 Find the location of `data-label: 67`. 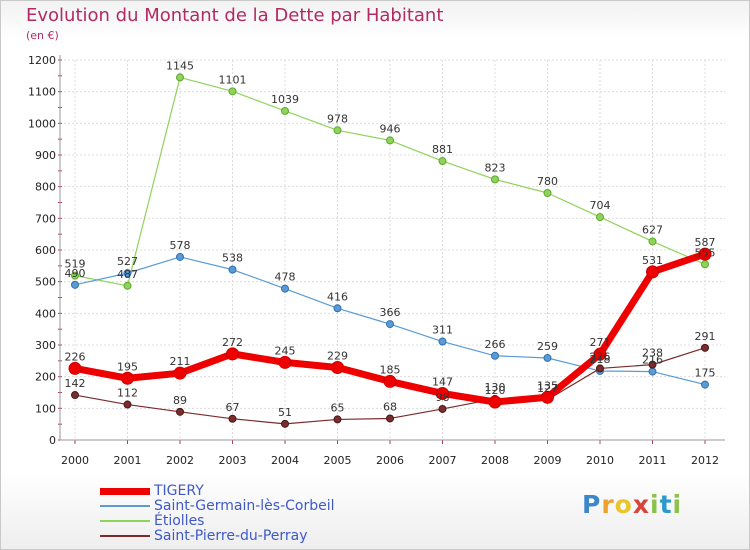

data-label: 67 is located at coordinates (233, 407).